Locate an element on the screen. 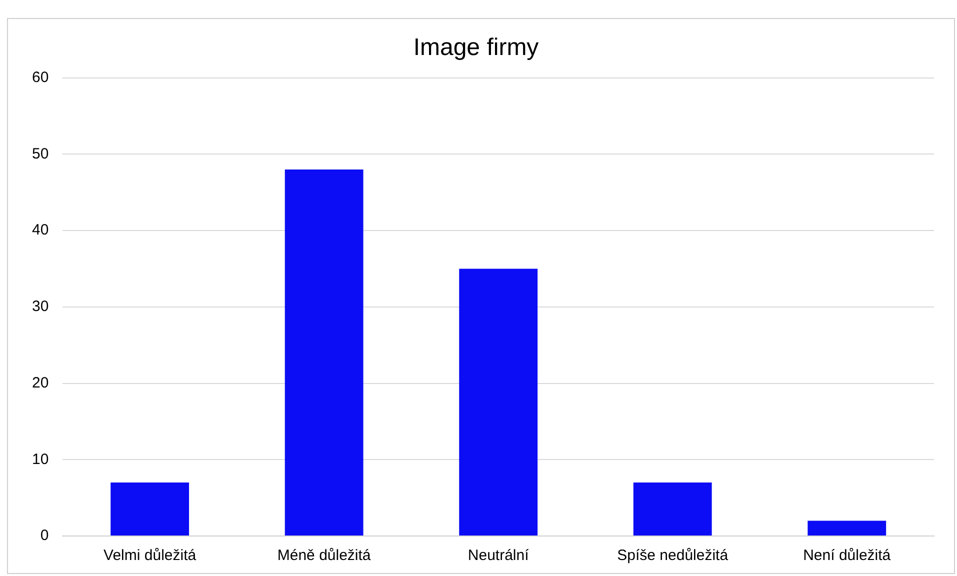 This screenshot has height=576, width=957. y-tick-label: 40 is located at coordinates (40, 230).